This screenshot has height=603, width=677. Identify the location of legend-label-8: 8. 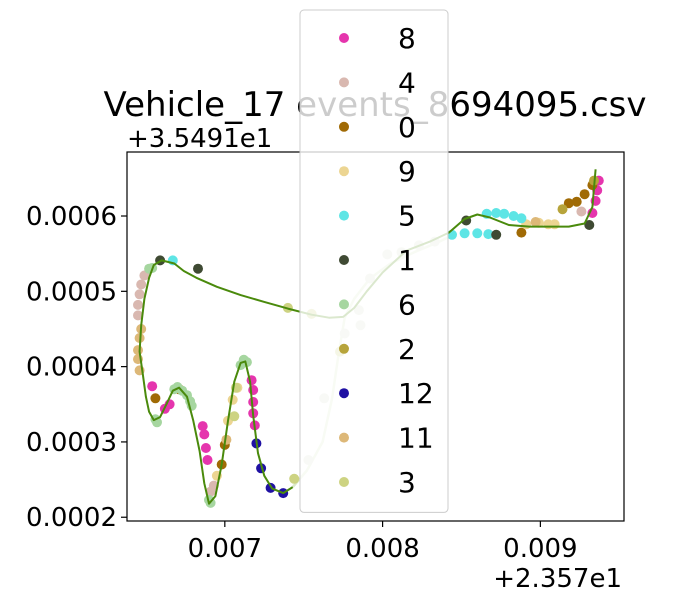
(407, 38).